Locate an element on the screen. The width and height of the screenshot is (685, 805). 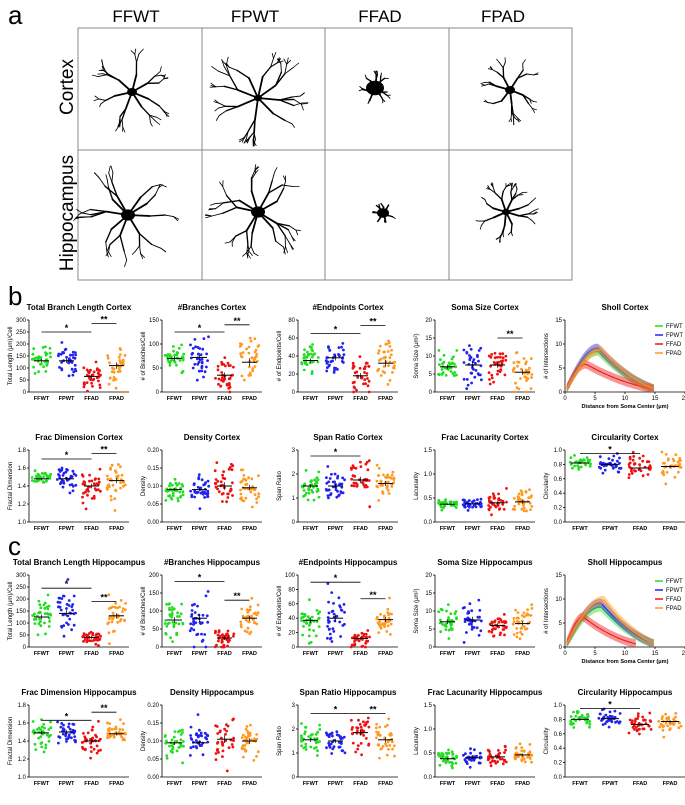
x-tick-label: FPAD is located at coordinates (522, 529).